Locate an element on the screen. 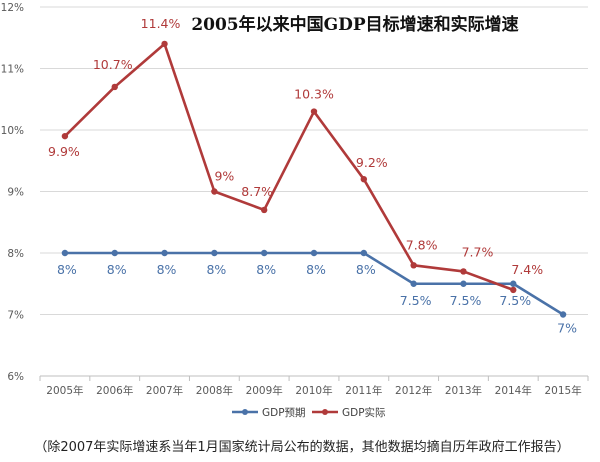  chart-title: 2005年以来中国GDP目标增速和实际增速 is located at coordinates (354, 24).